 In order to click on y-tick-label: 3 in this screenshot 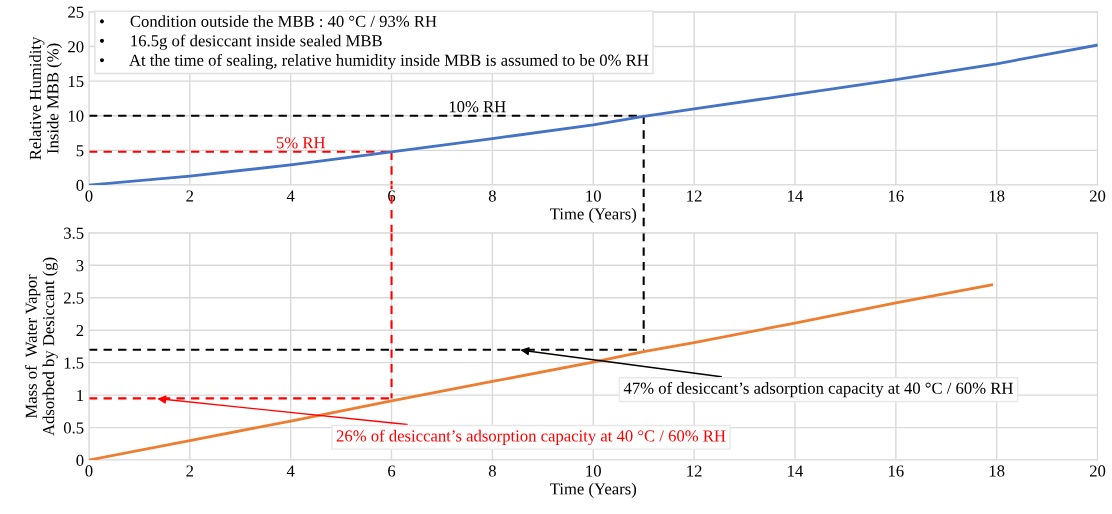, I will do `click(80, 266)`.